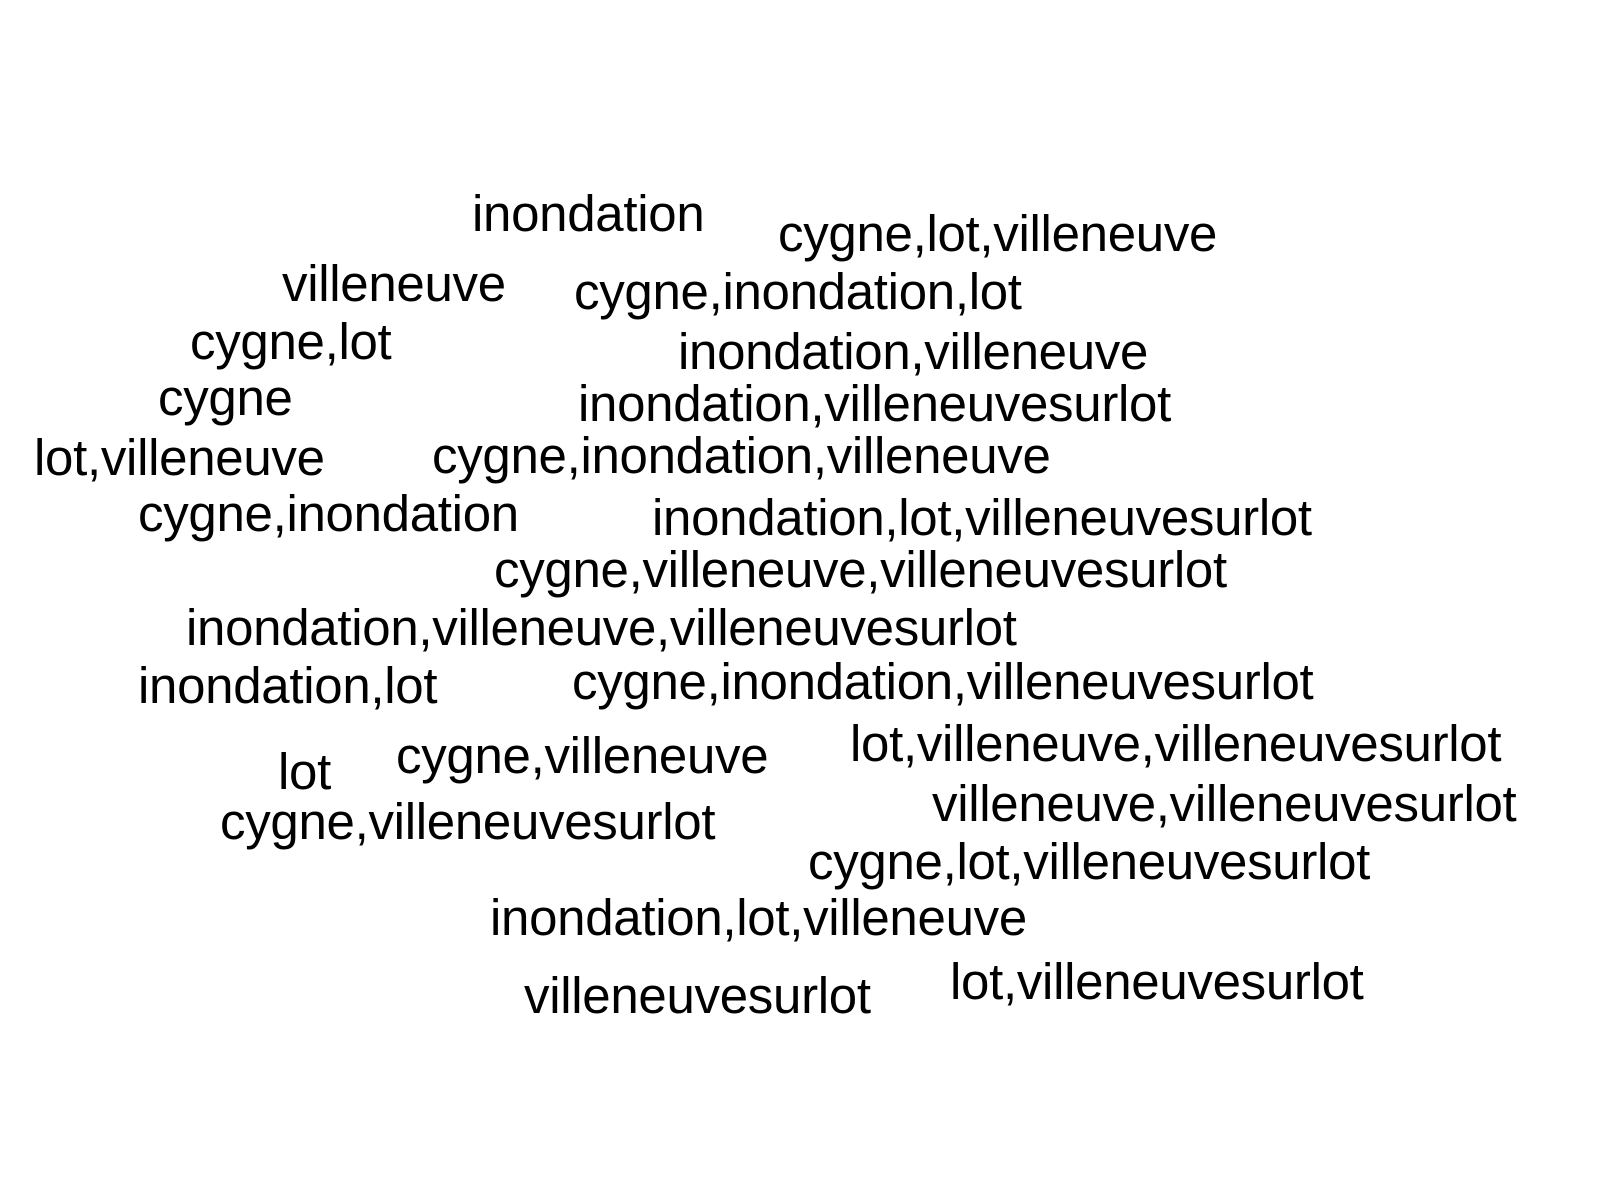 The image size is (1600, 1200). What do you see at coordinates (741, 455) in the screenshot?
I see `word-label: cygne,inondation,villeneuve` at bounding box center [741, 455].